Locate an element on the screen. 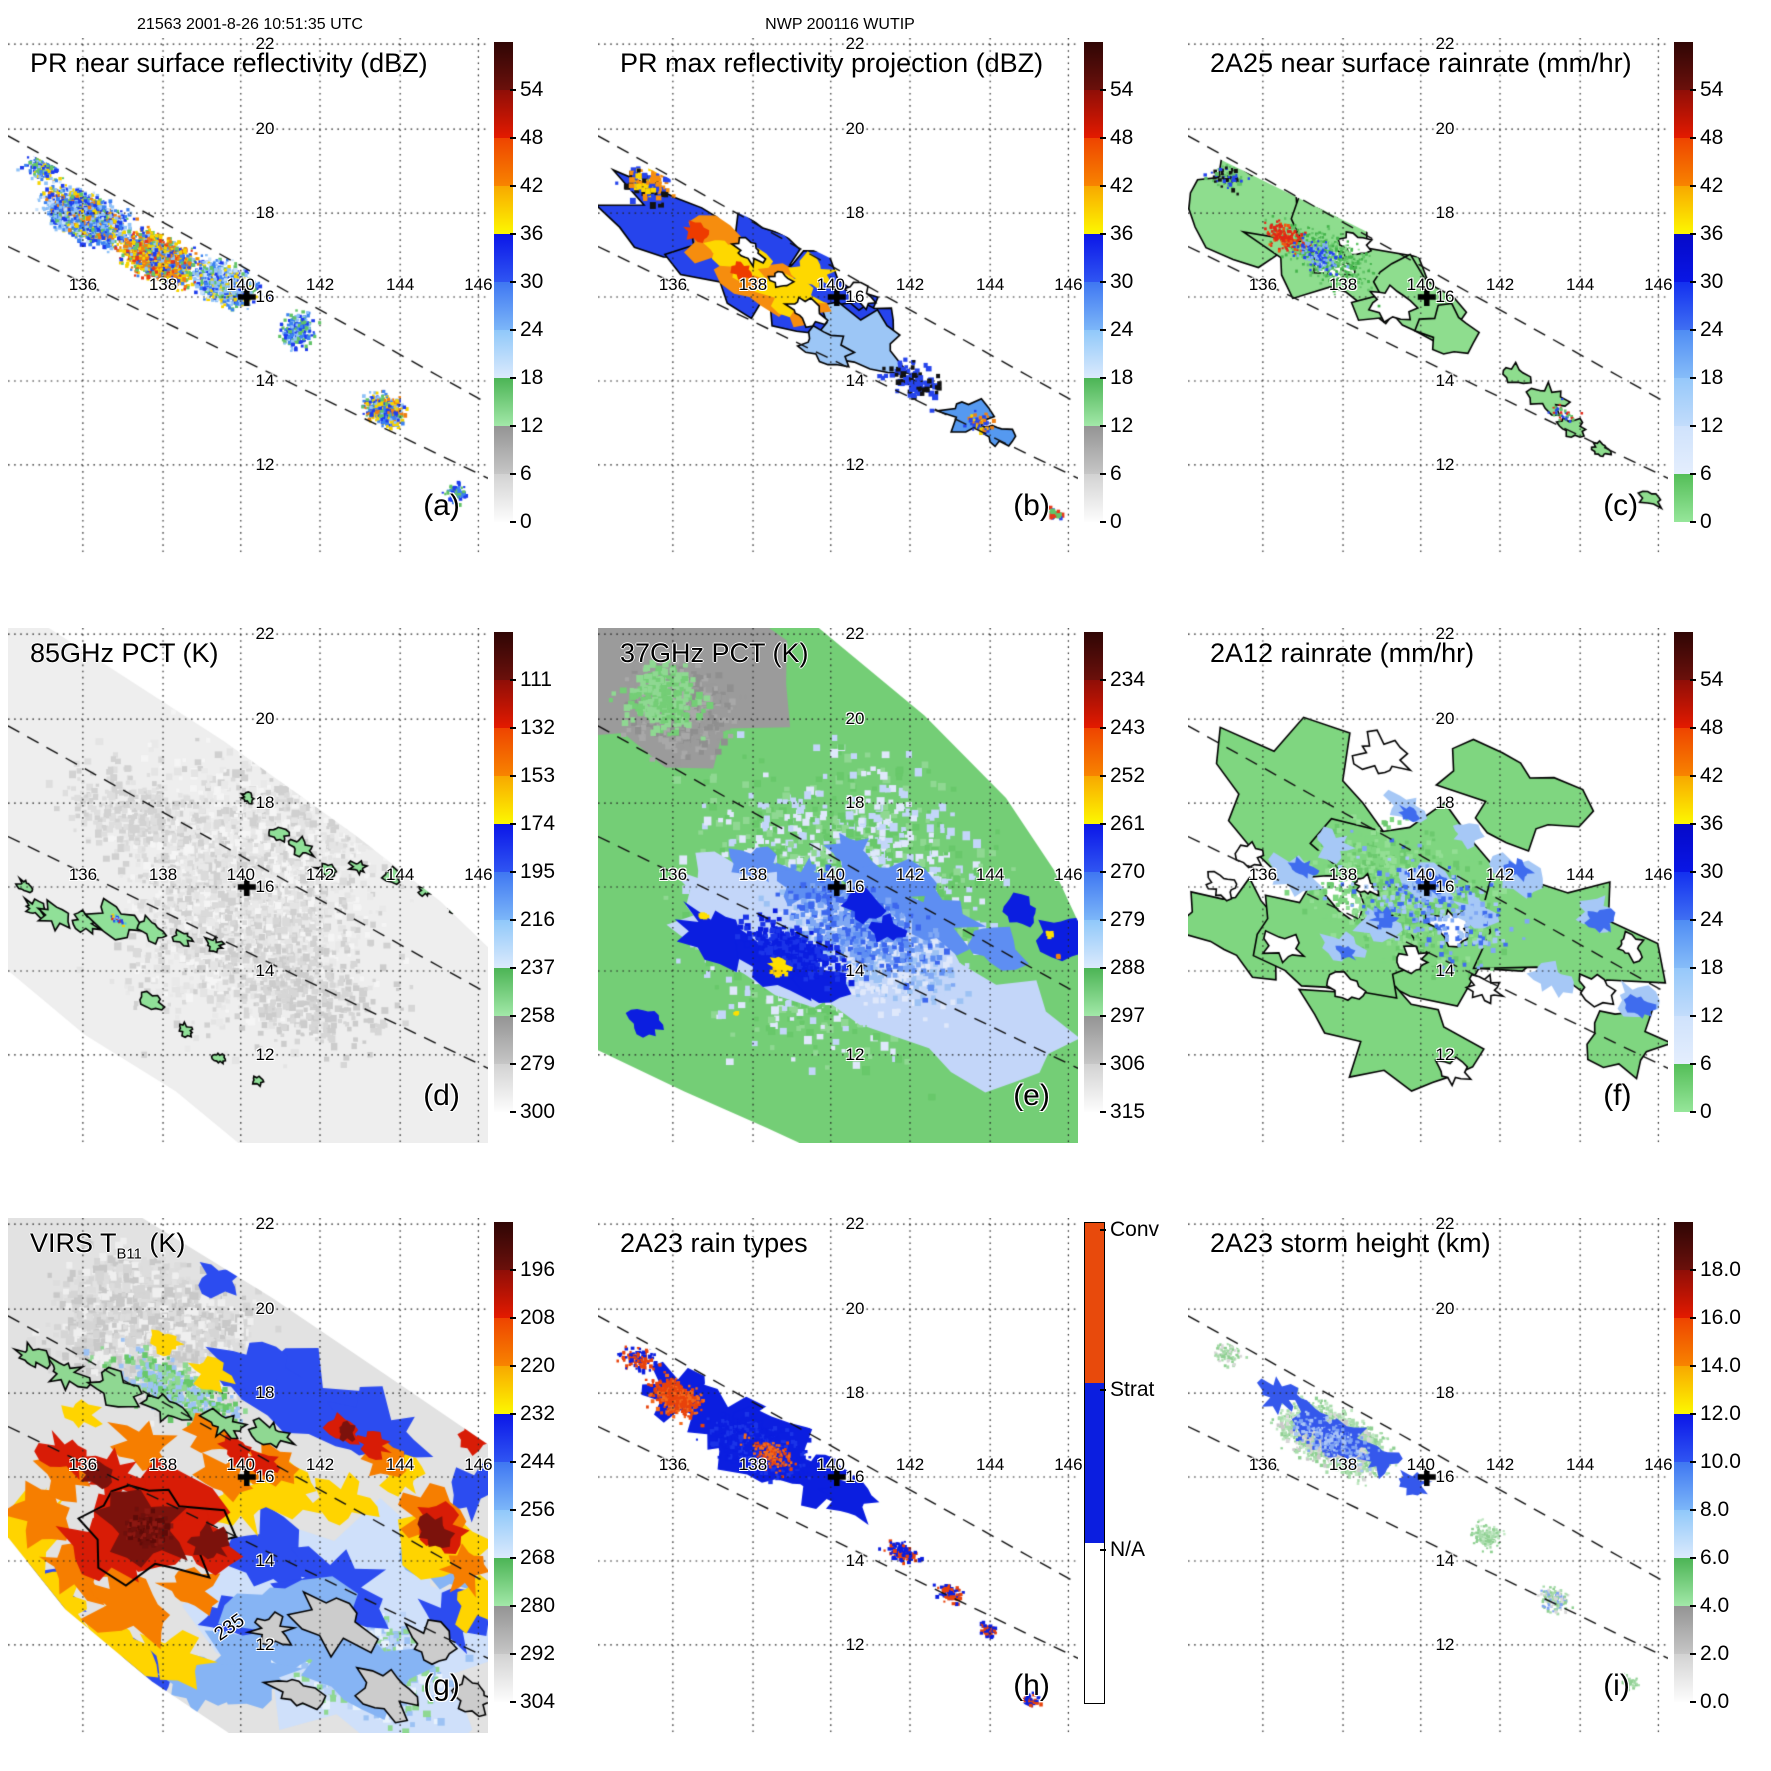 The image size is (1771, 1771). panel-title-i: 2A23 storm height (km) is located at coordinates (1350, 1245).